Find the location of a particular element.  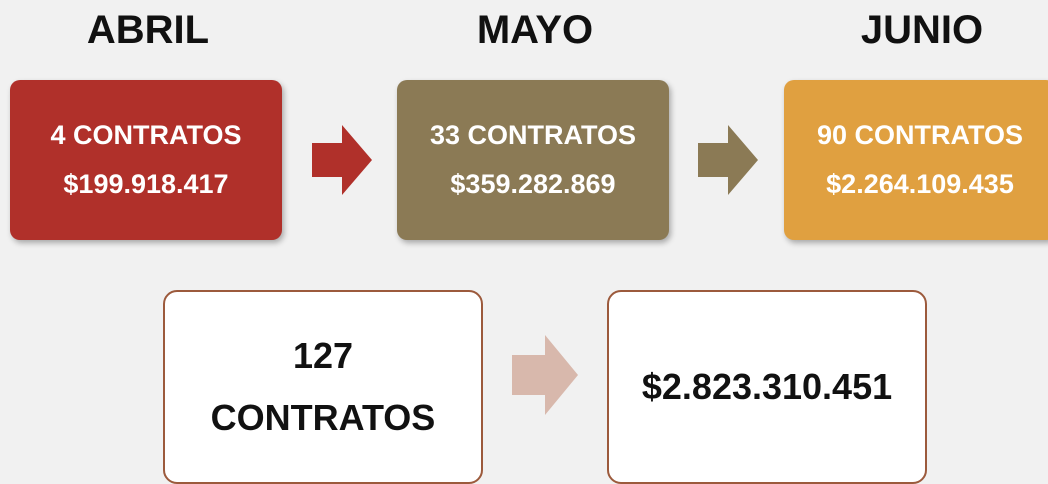

box-line: $359.282.869 is located at coordinates (533, 184).